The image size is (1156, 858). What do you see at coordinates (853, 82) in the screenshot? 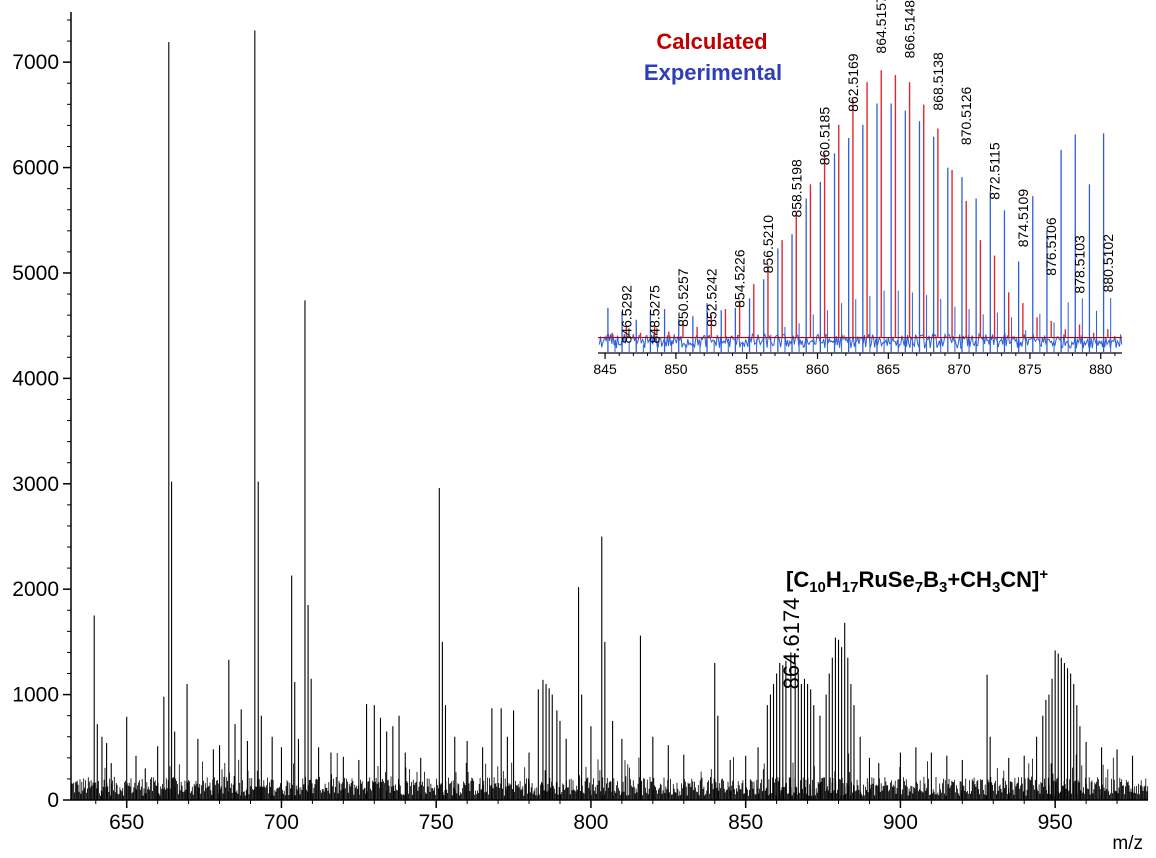
I see `inset-peak-label: 862.5169` at bounding box center [853, 82].